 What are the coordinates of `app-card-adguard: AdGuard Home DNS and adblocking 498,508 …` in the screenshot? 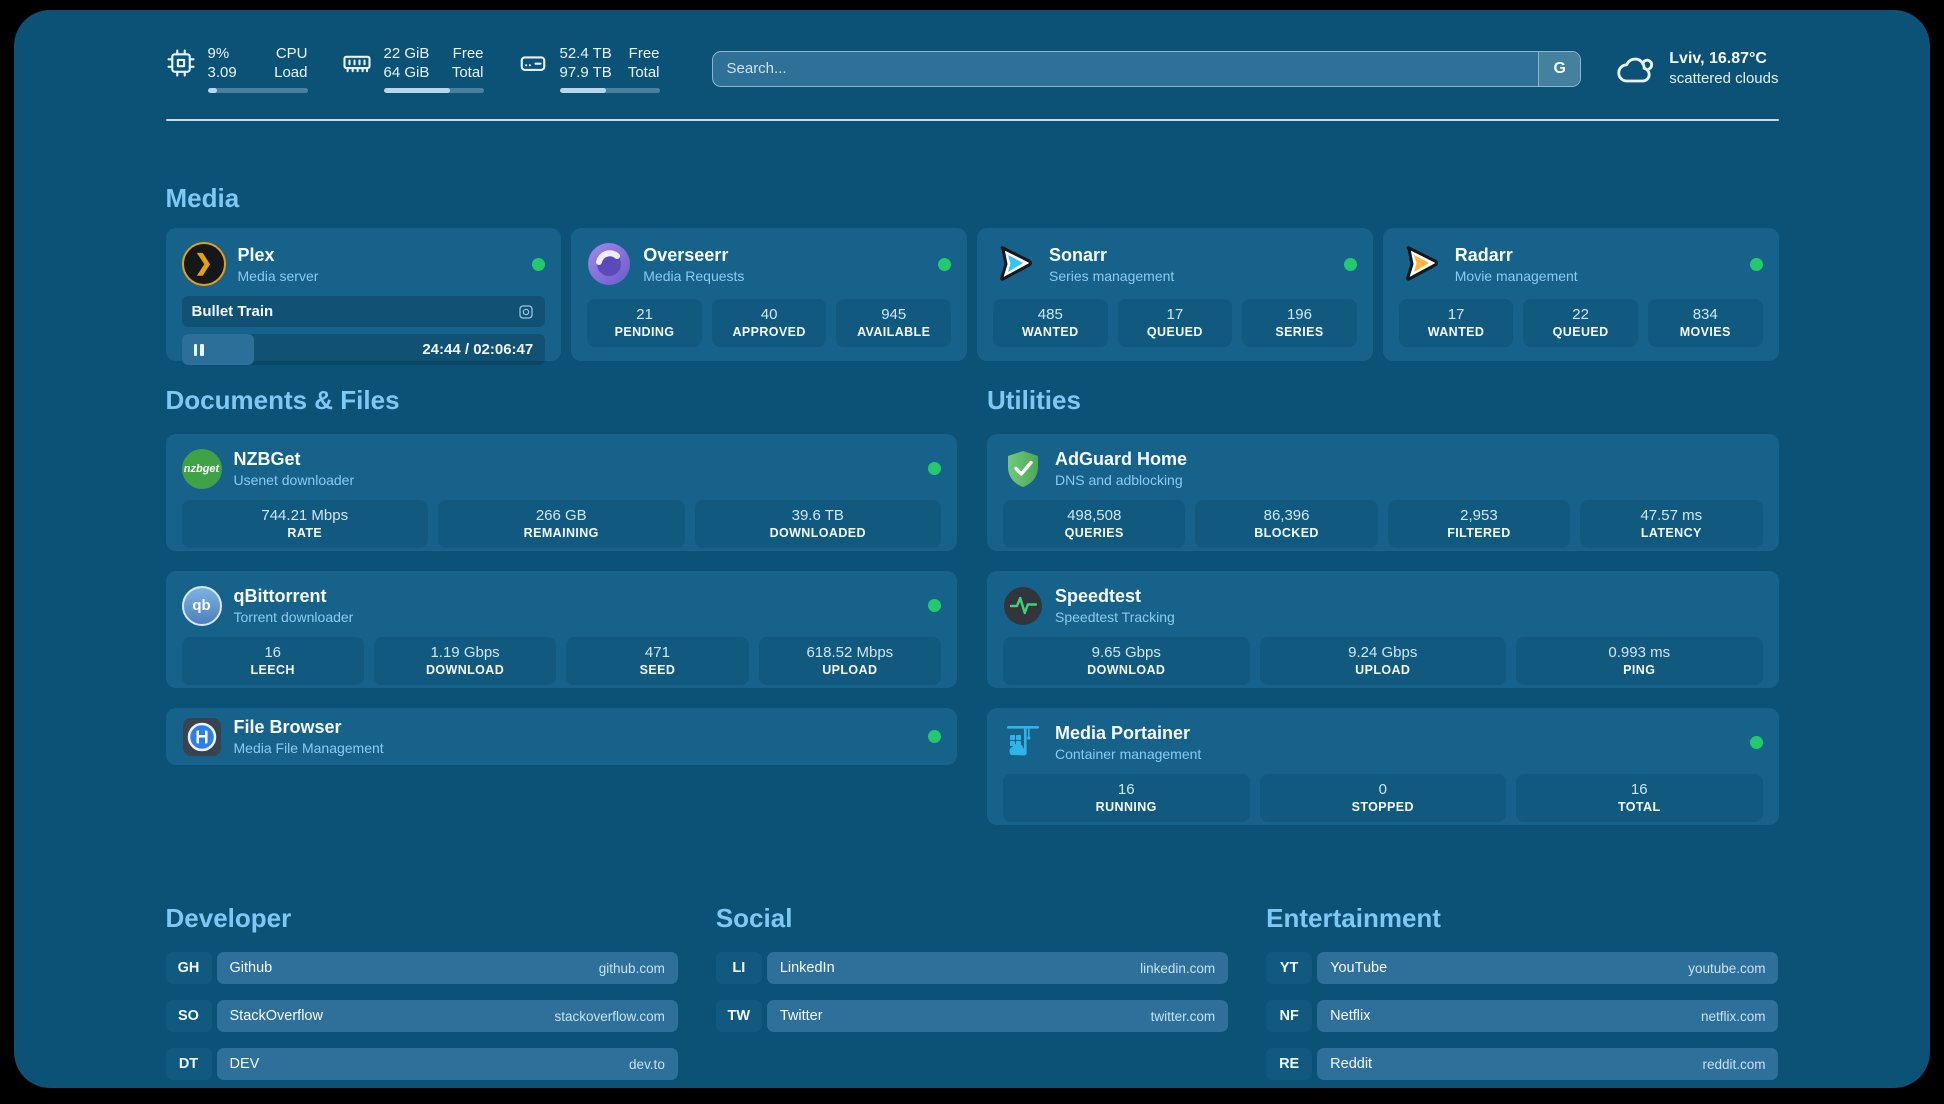 It's located at (1383, 492).